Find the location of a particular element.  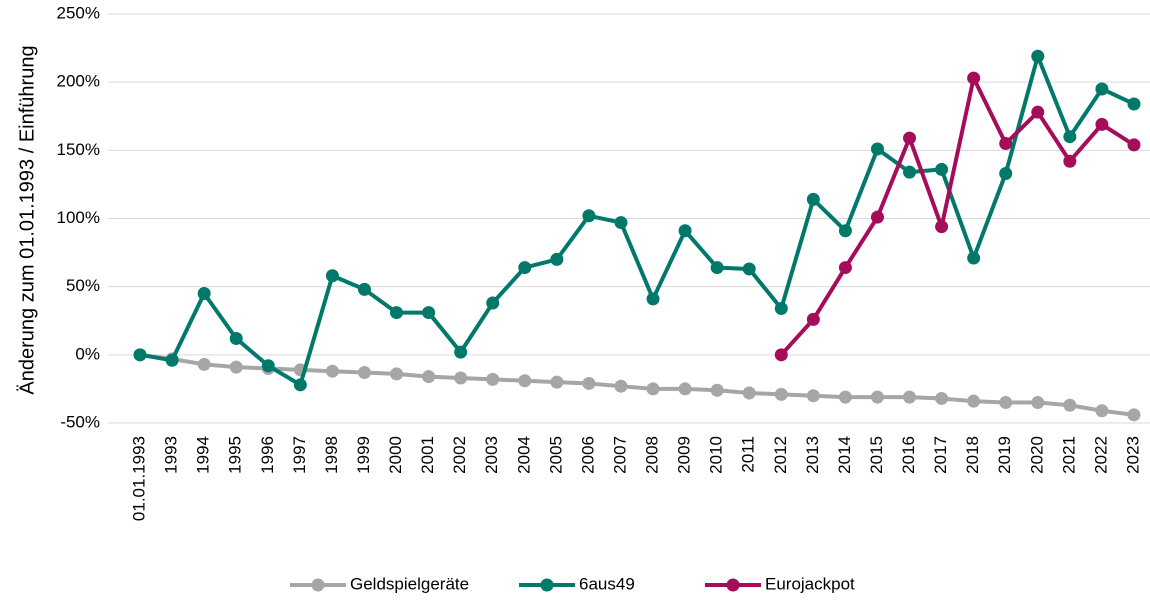

y-tick-label: 200% is located at coordinates (78, 81).